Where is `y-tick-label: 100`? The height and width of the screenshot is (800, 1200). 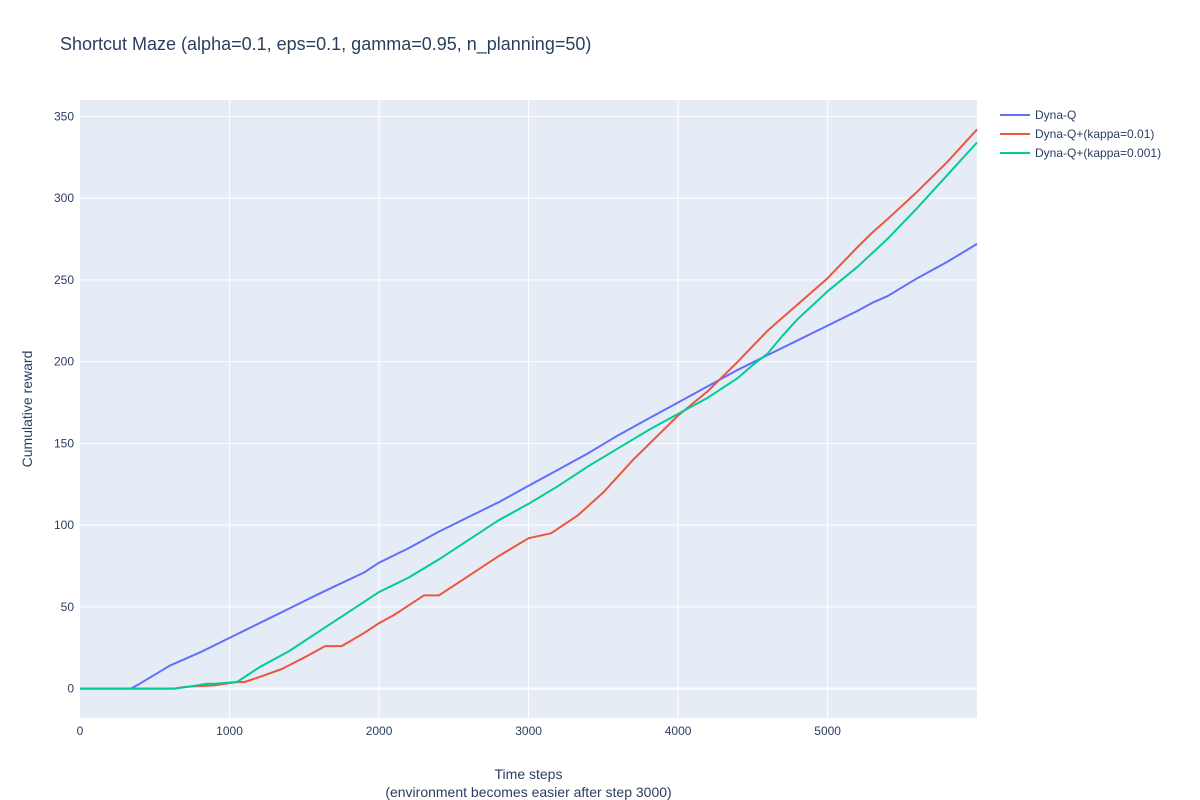
y-tick-label: 100 is located at coordinates (64, 525).